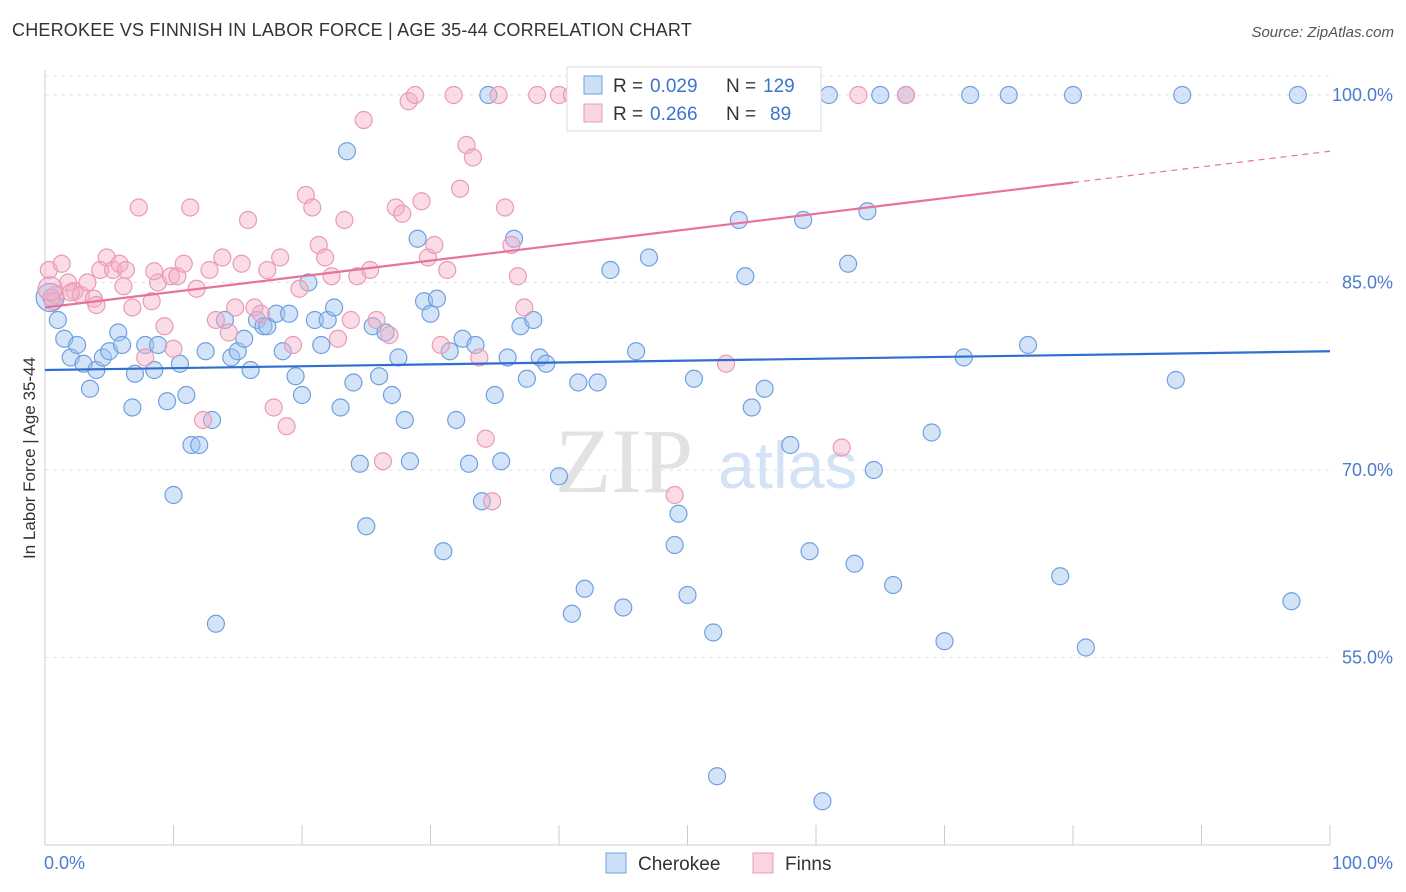 The image size is (1406, 892). I want to click on legend-n-value-1: 129, so click(779, 86).